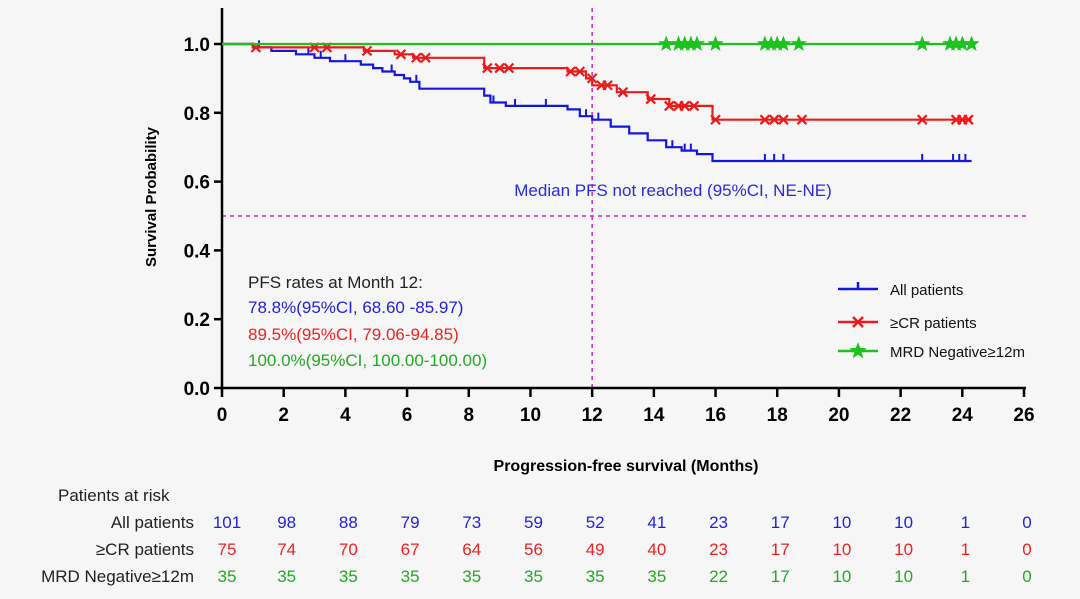 The height and width of the screenshot is (599, 1080). Describe the element at coordinates (197, 114) in the screenshot. I see `y-tick-label: 0.8` at that location.